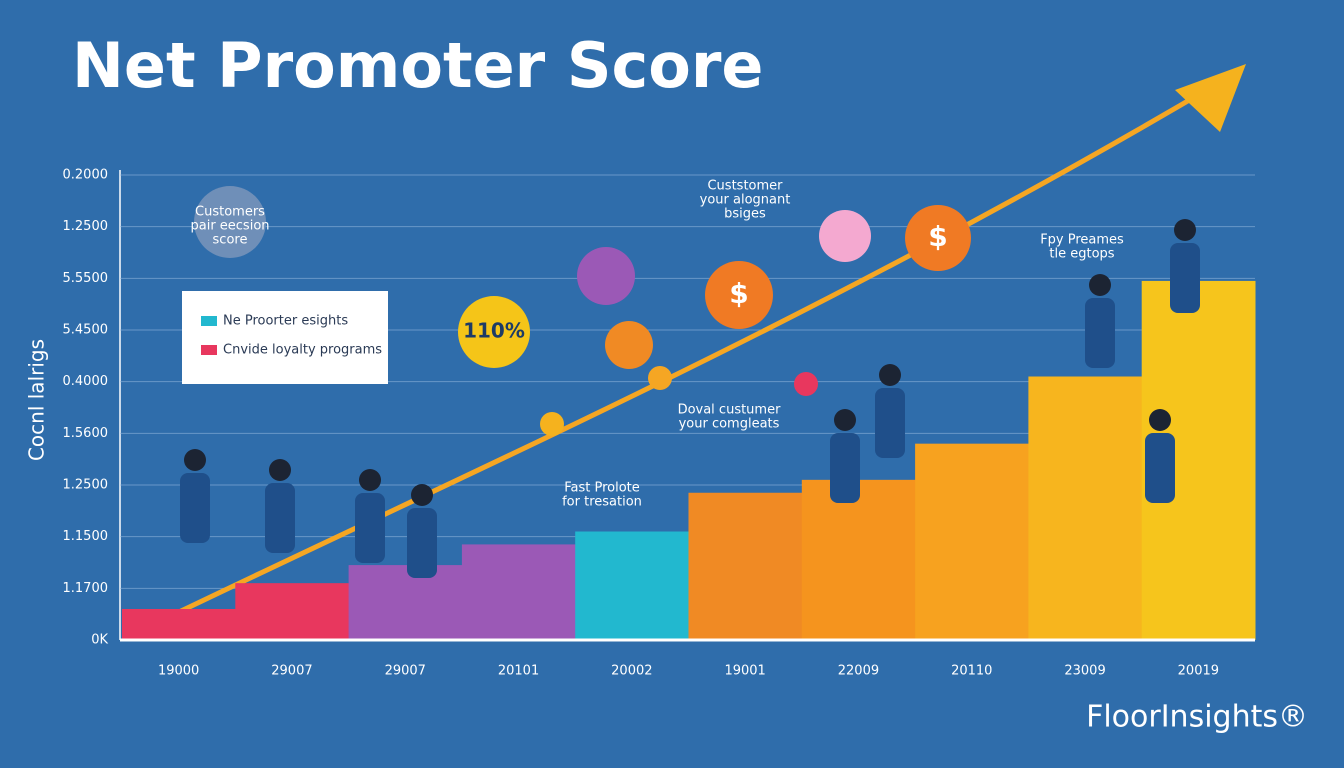  I want to click on annotation: pair eecsion, so click(229, 226).